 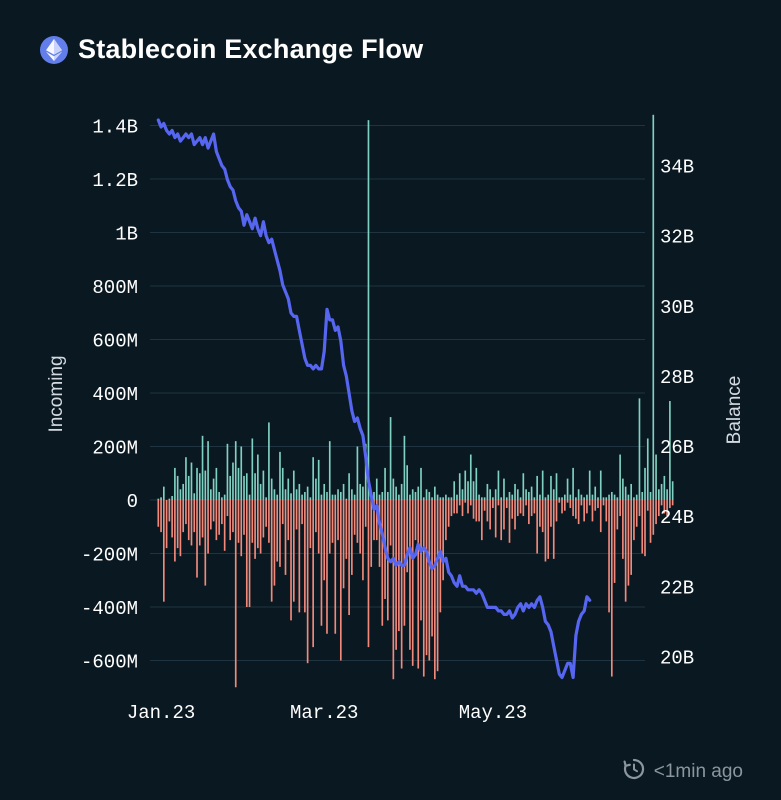 I want to click on right-axis-label: Balance, so click(x=734, y=410).